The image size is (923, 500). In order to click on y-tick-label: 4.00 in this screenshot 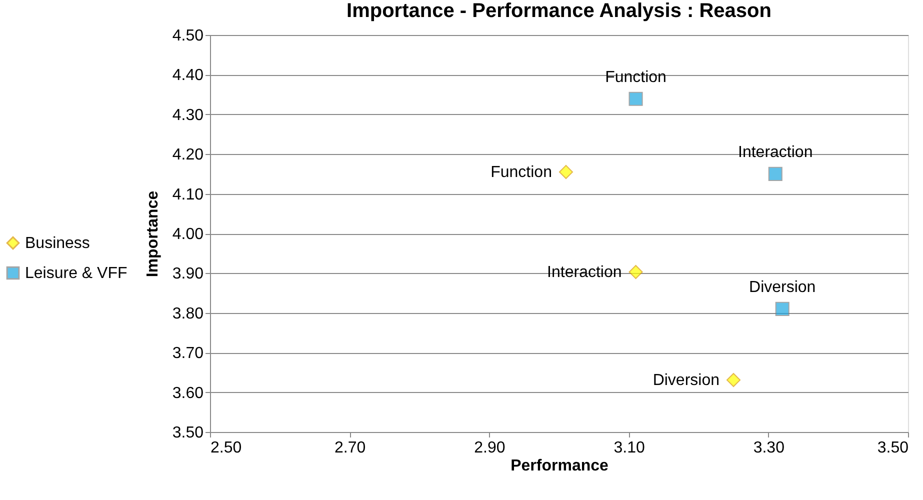, I will do `click(188, 234)`.